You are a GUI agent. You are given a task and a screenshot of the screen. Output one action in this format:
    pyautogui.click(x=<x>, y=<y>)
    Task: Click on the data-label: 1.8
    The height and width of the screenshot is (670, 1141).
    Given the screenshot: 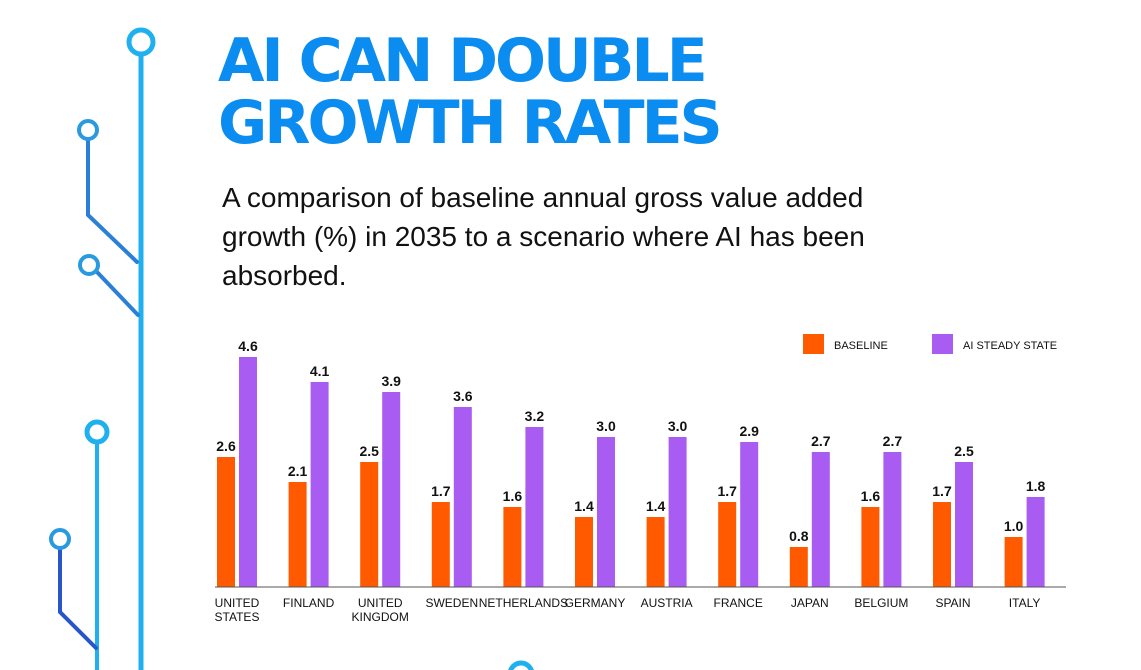 What is the action you would take?
    pyautogui.click(x=1036, y=486)
    